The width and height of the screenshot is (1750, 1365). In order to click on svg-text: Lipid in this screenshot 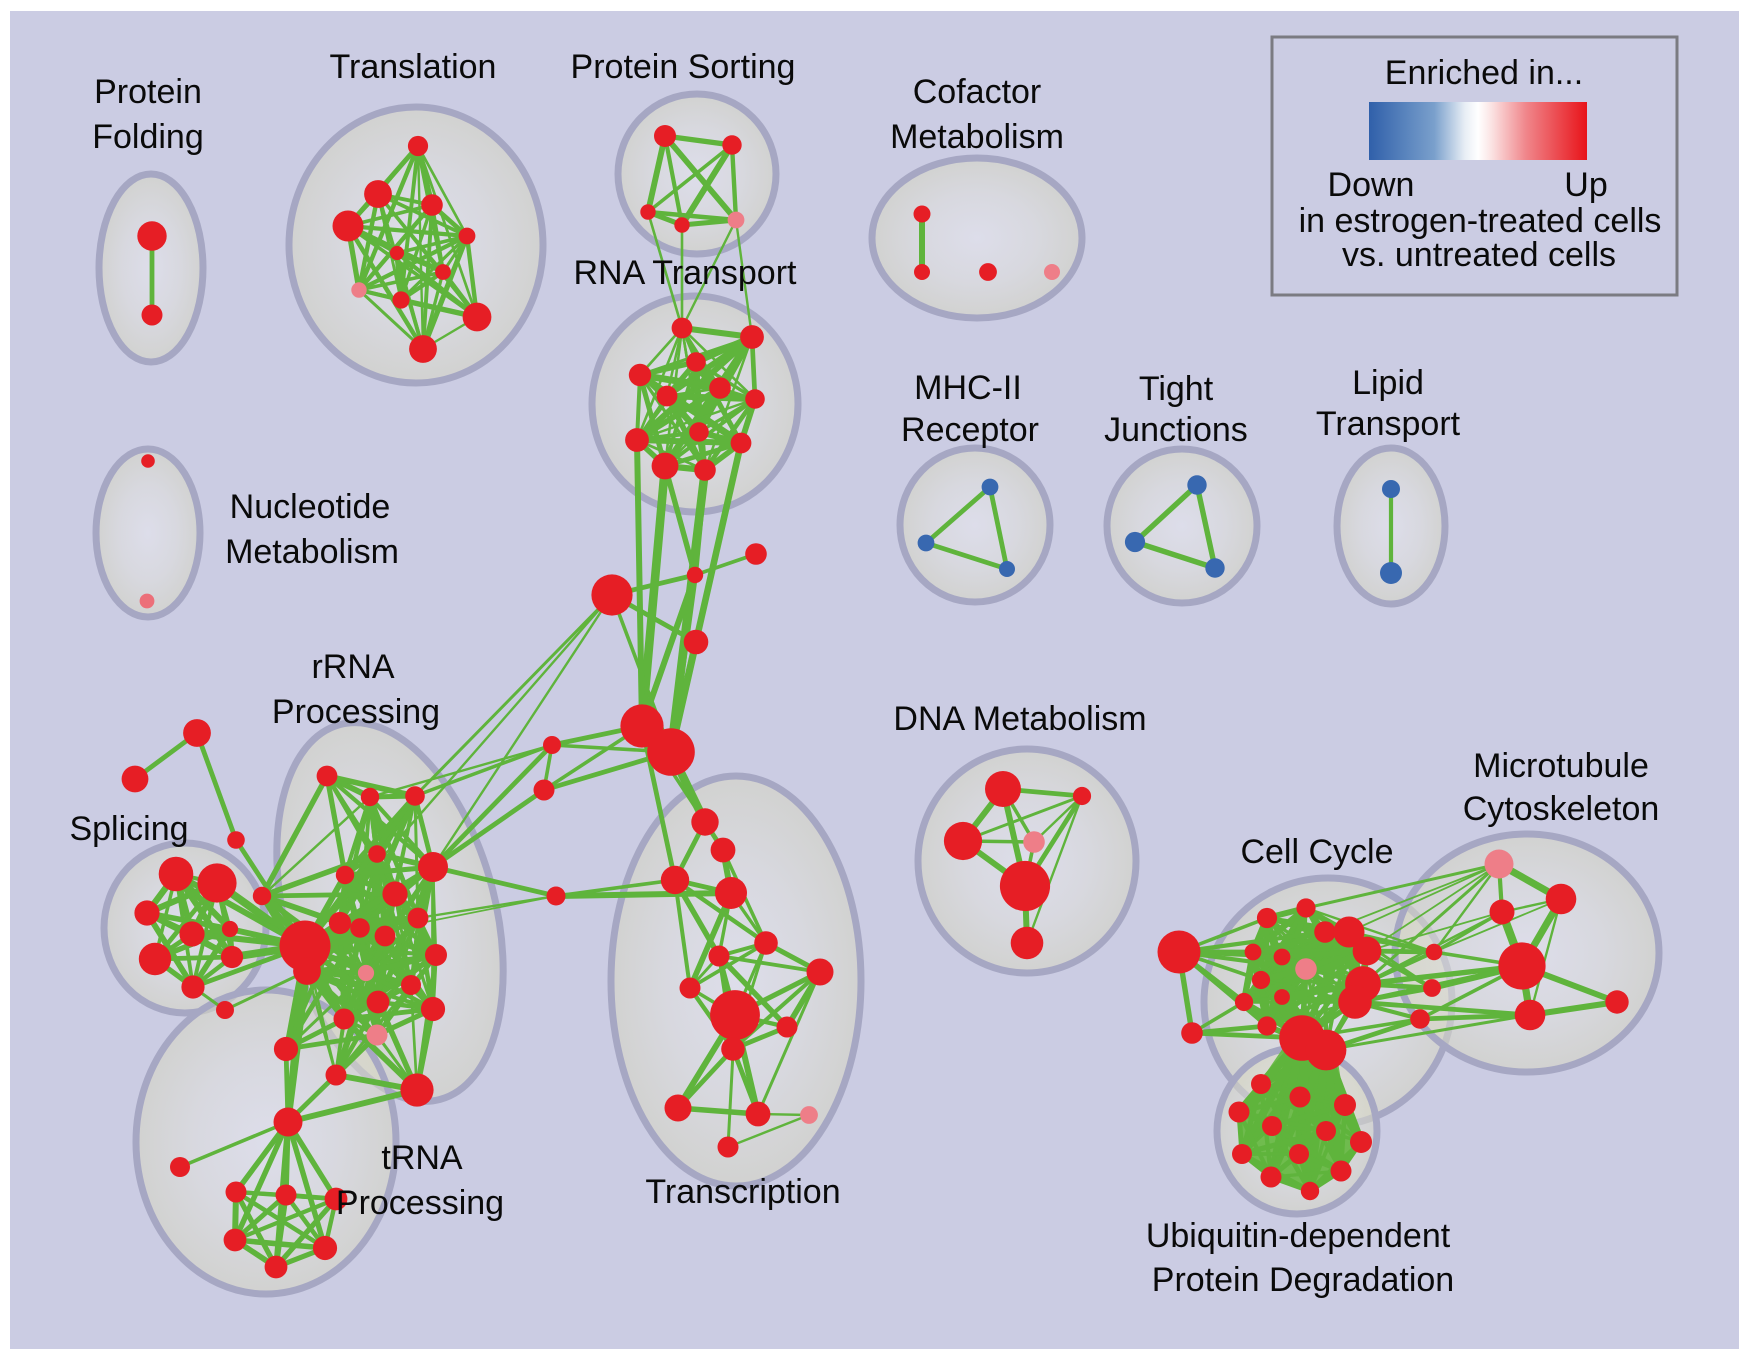, I will do `click(1388, 383)`.